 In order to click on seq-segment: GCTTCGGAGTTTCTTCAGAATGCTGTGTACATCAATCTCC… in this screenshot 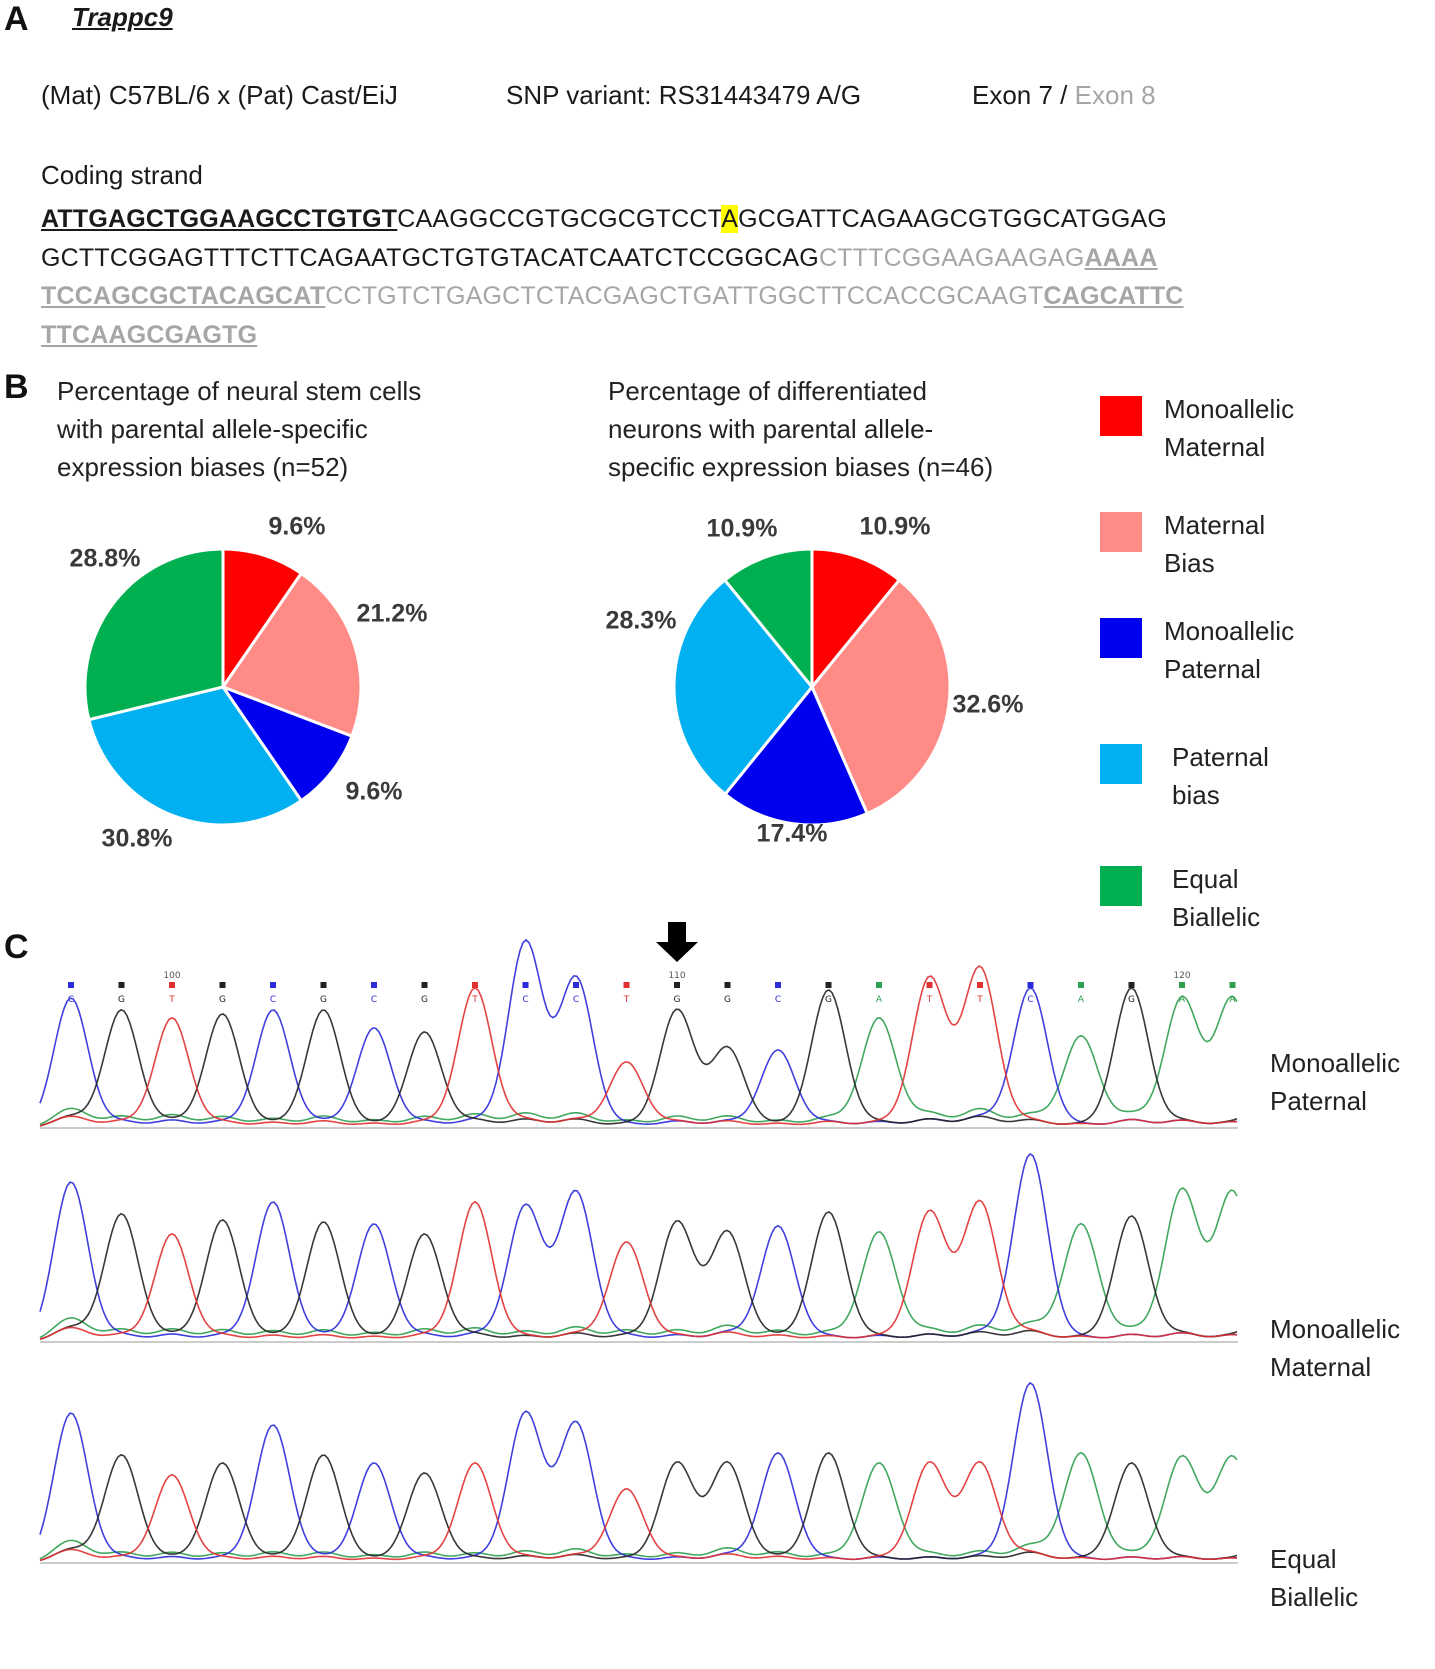, I will do `click(430, 258)`.